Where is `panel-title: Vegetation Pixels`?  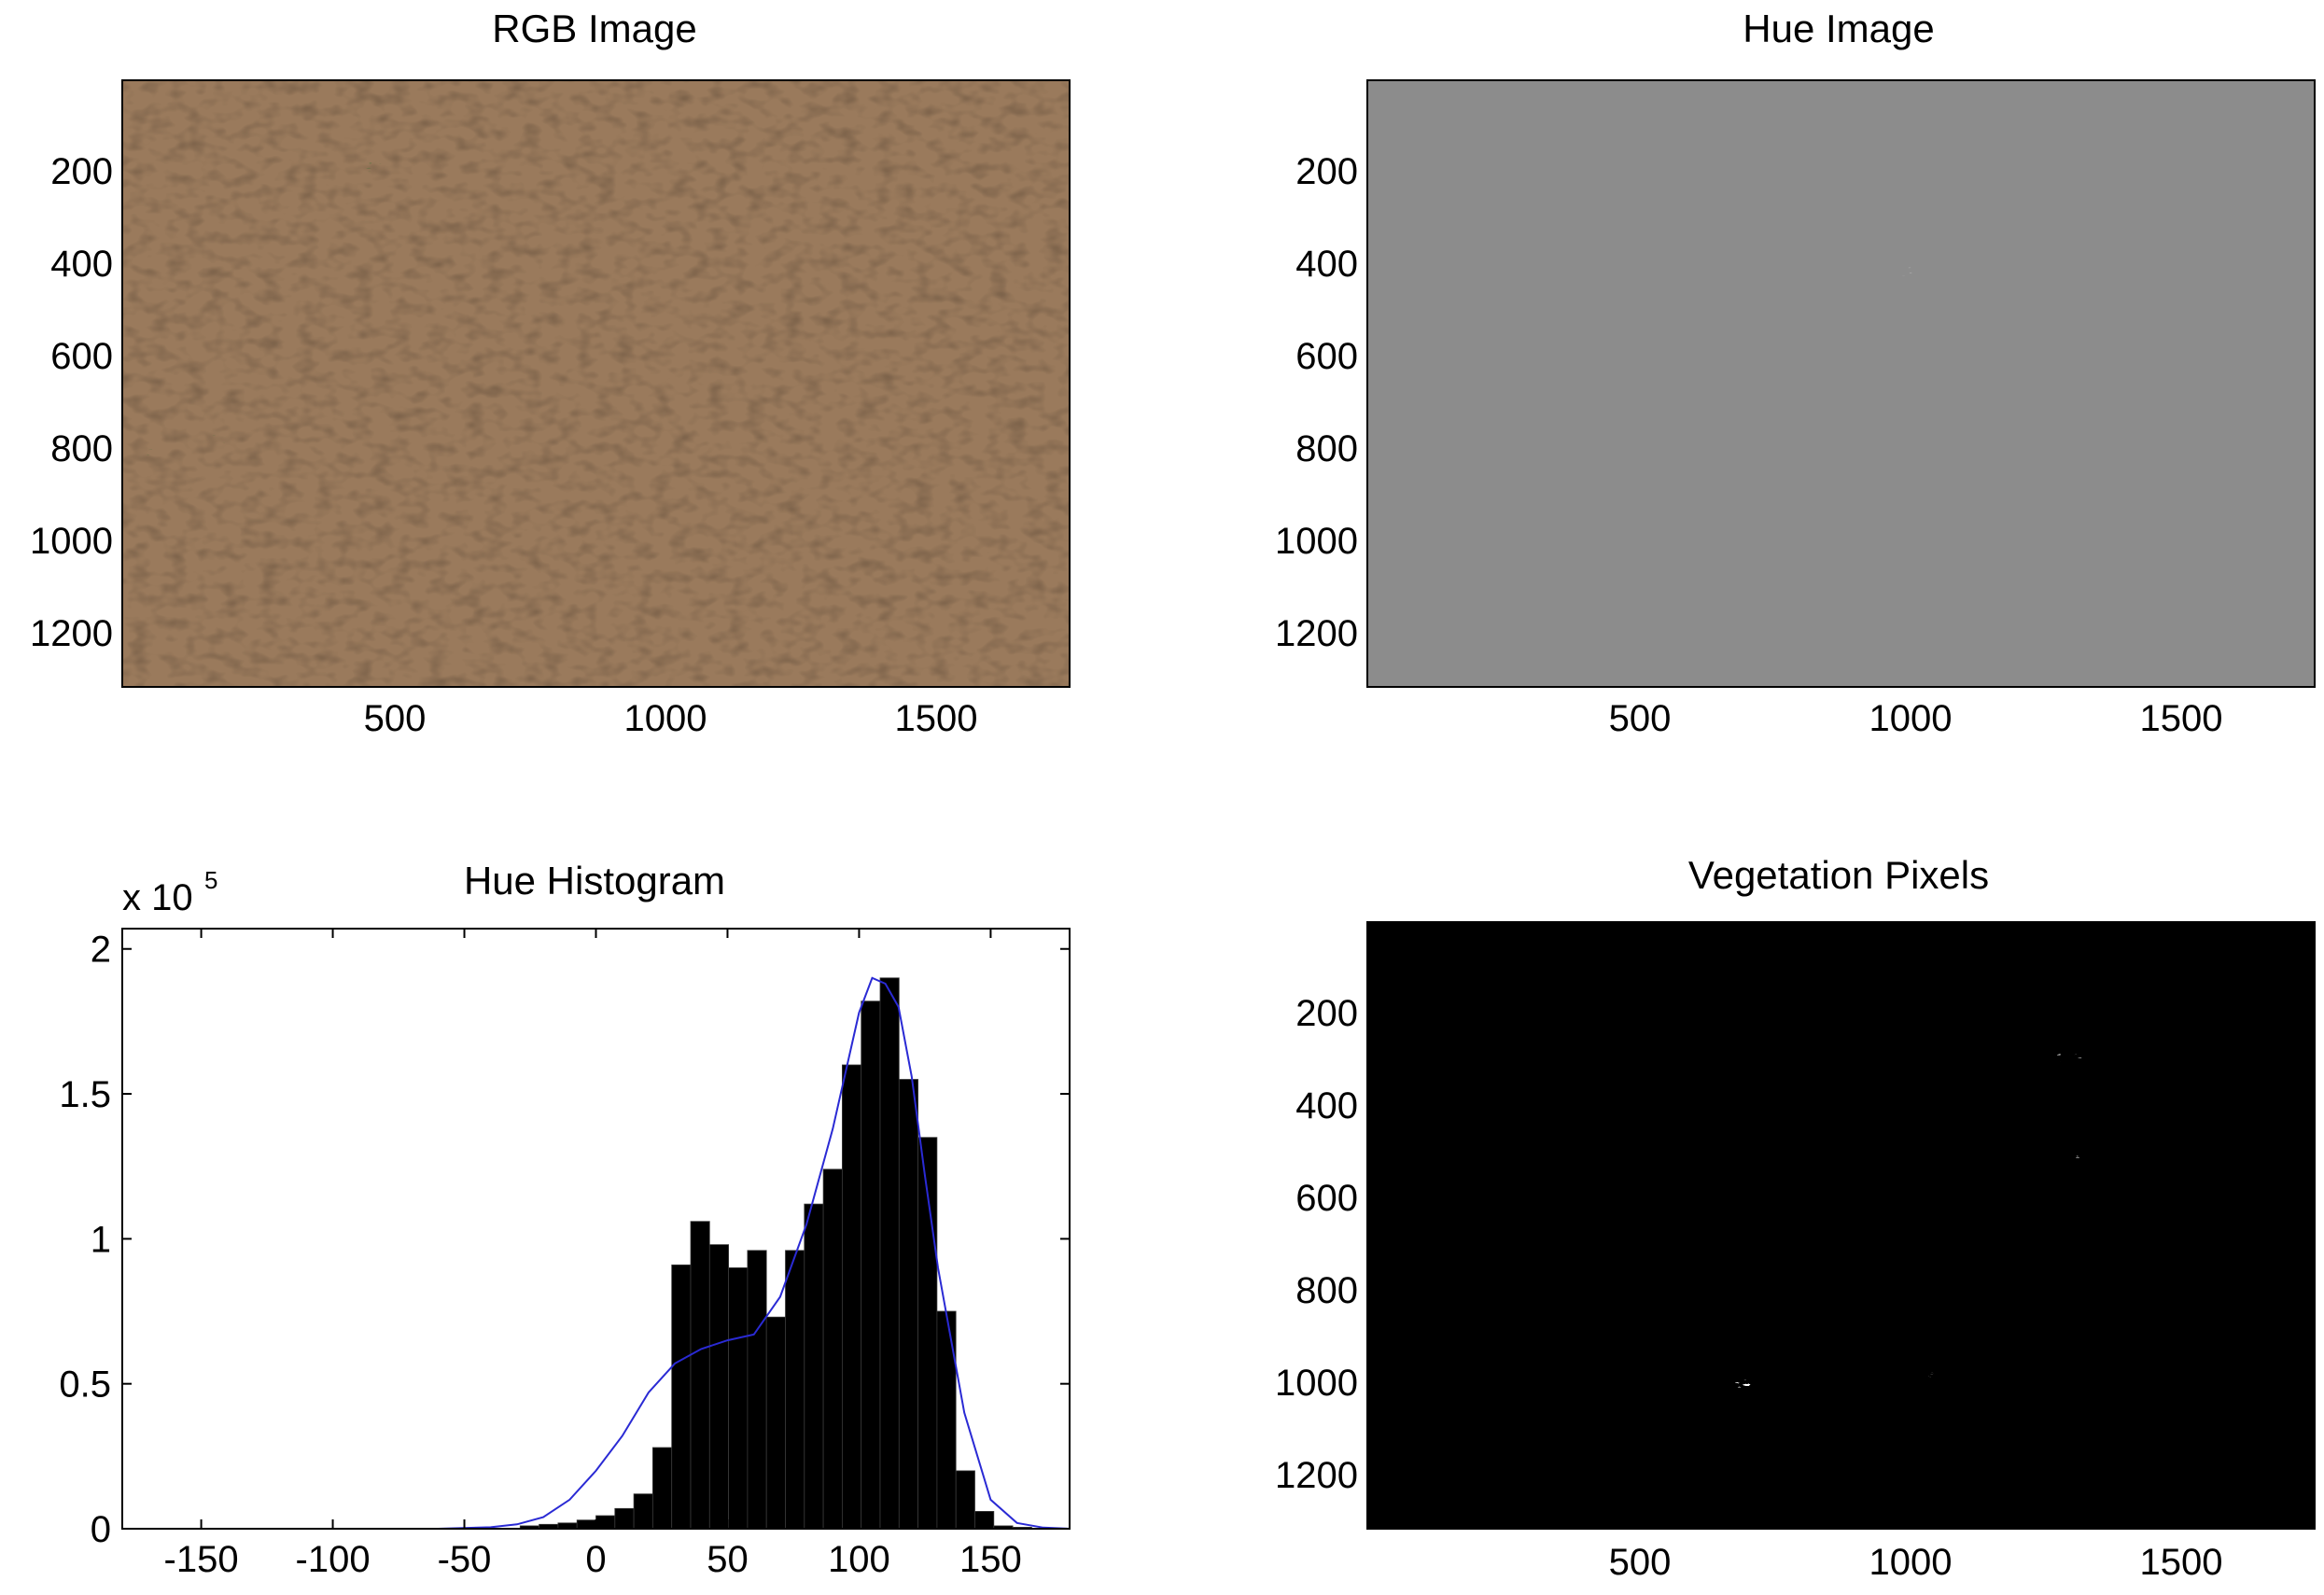
panel-title: Vegetation Pixels is located at coordinates (1838, 875).